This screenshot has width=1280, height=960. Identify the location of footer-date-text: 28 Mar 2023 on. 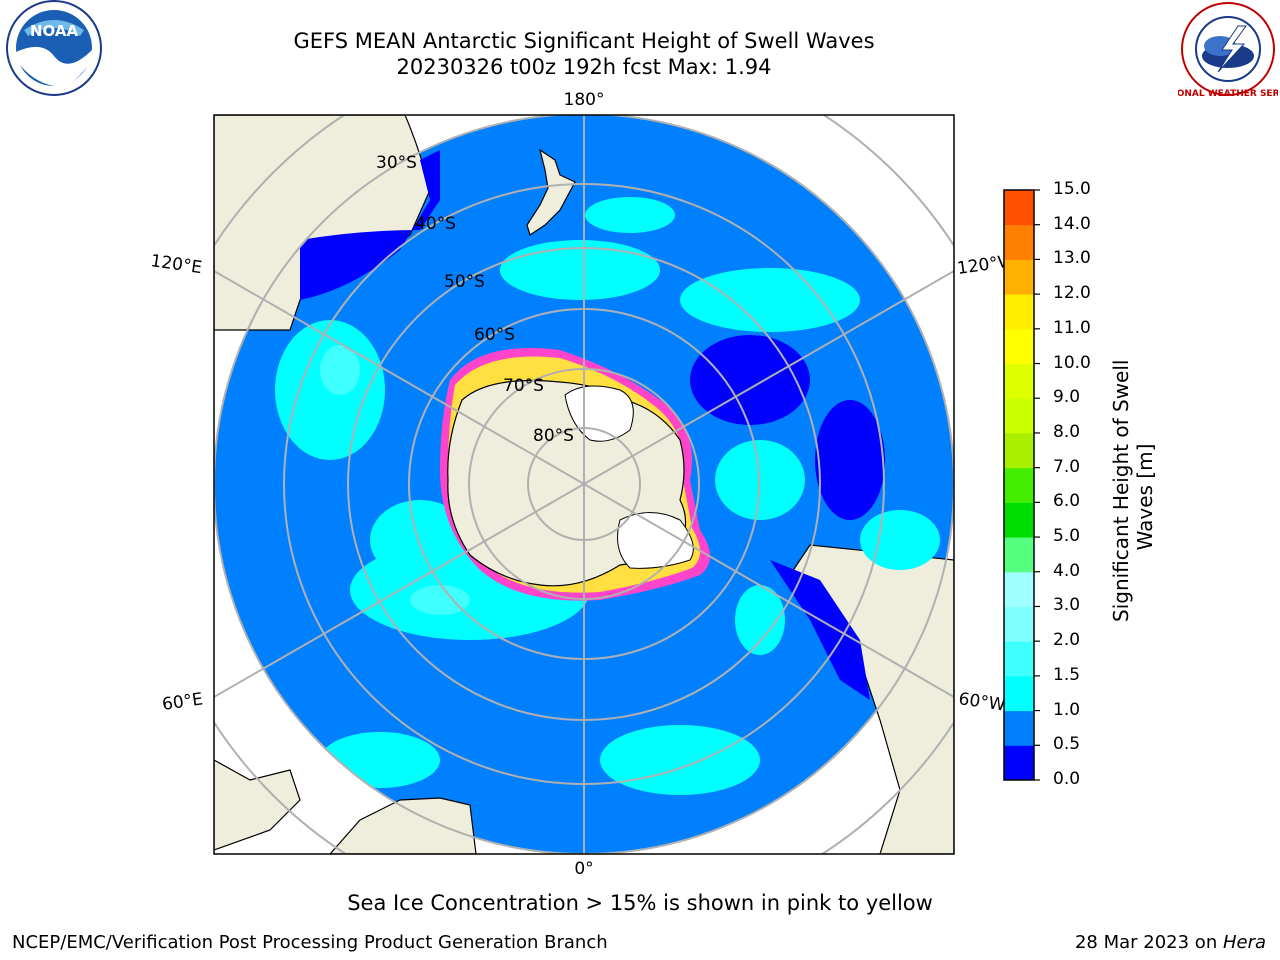
(1148, 942).